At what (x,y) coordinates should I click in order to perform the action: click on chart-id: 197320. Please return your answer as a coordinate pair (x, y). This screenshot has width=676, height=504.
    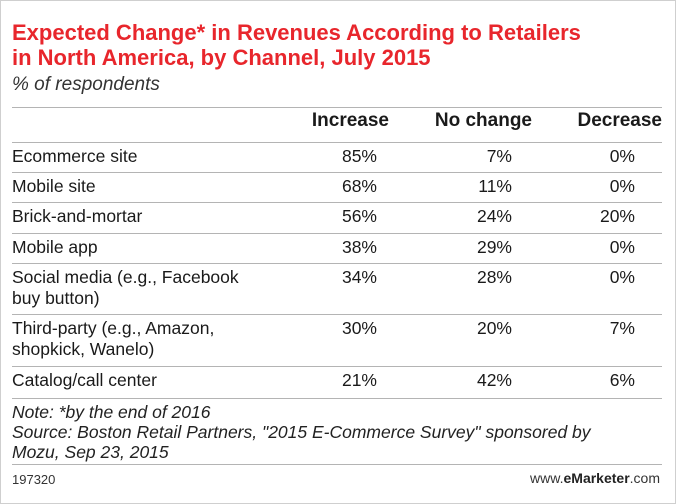
    Looking at the image, I should click on (34, 479).